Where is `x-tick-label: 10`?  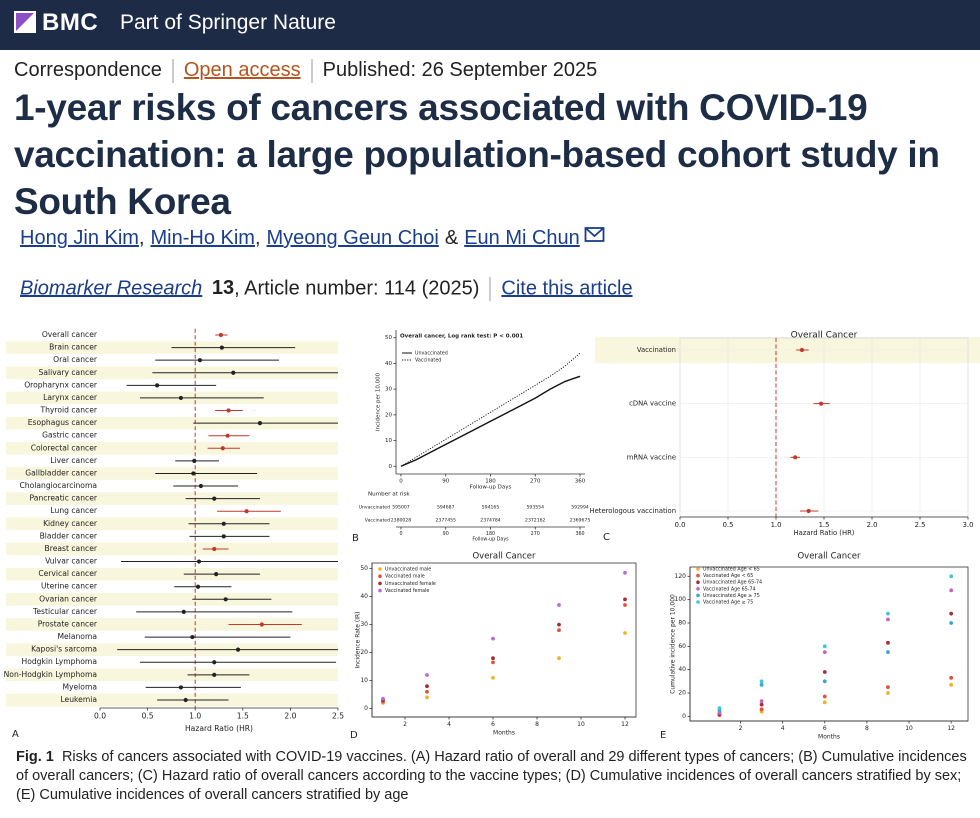 x-tick-label: 10 is located at coordinates (581, 724).